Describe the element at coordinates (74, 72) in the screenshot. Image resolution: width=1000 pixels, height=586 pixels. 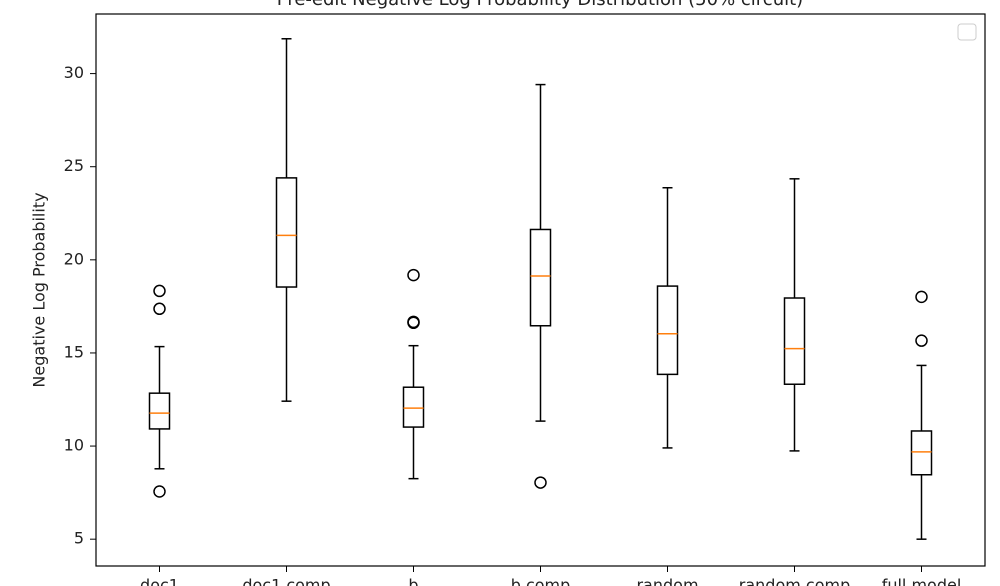
I see `y-tick-label: 30` at that location.